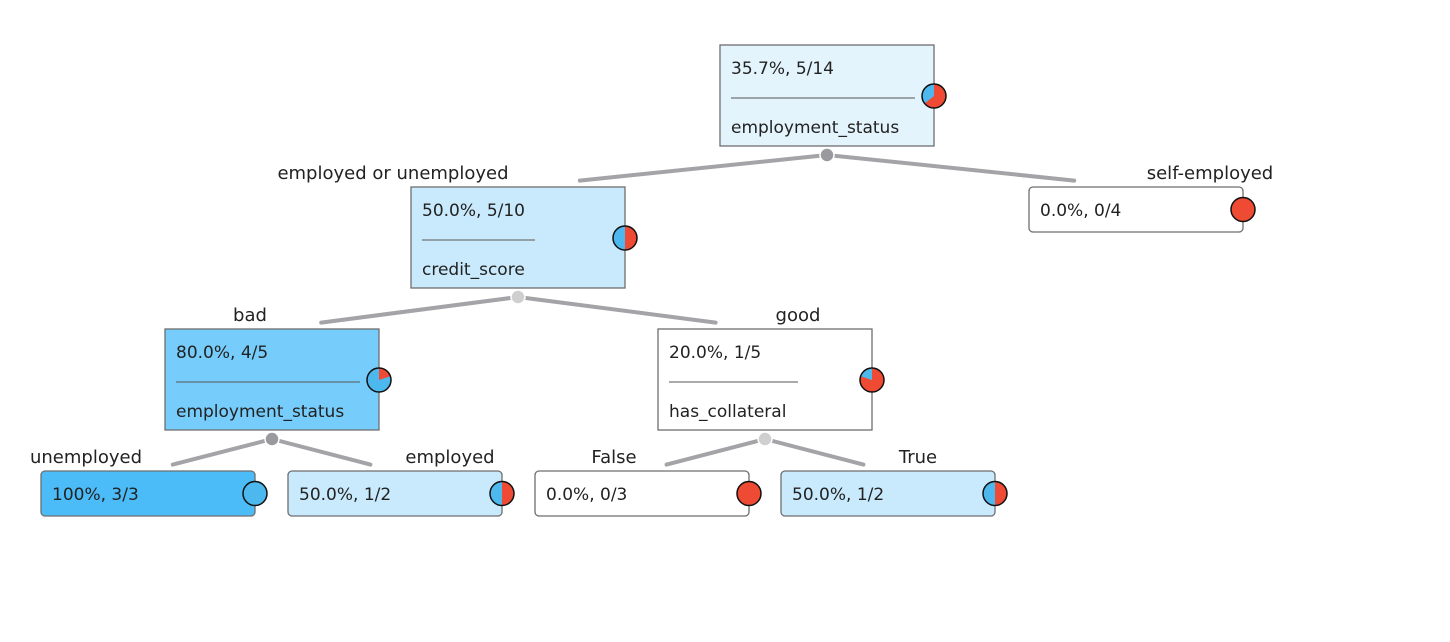 This screenshot has height=642, width=1450. Describe the element at coordinates (250, 315) in the screenshot. I see `edge-label-bad: bad` at that location.